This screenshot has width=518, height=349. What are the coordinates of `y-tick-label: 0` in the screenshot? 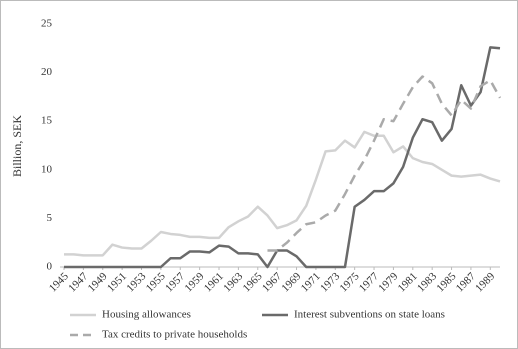 It's located at (50, 267).